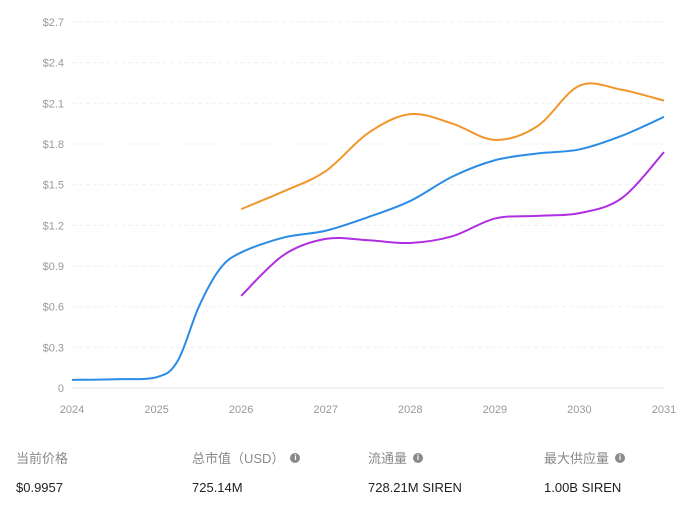  I want to click on x-tick-label: 2026, so click(241, 410).